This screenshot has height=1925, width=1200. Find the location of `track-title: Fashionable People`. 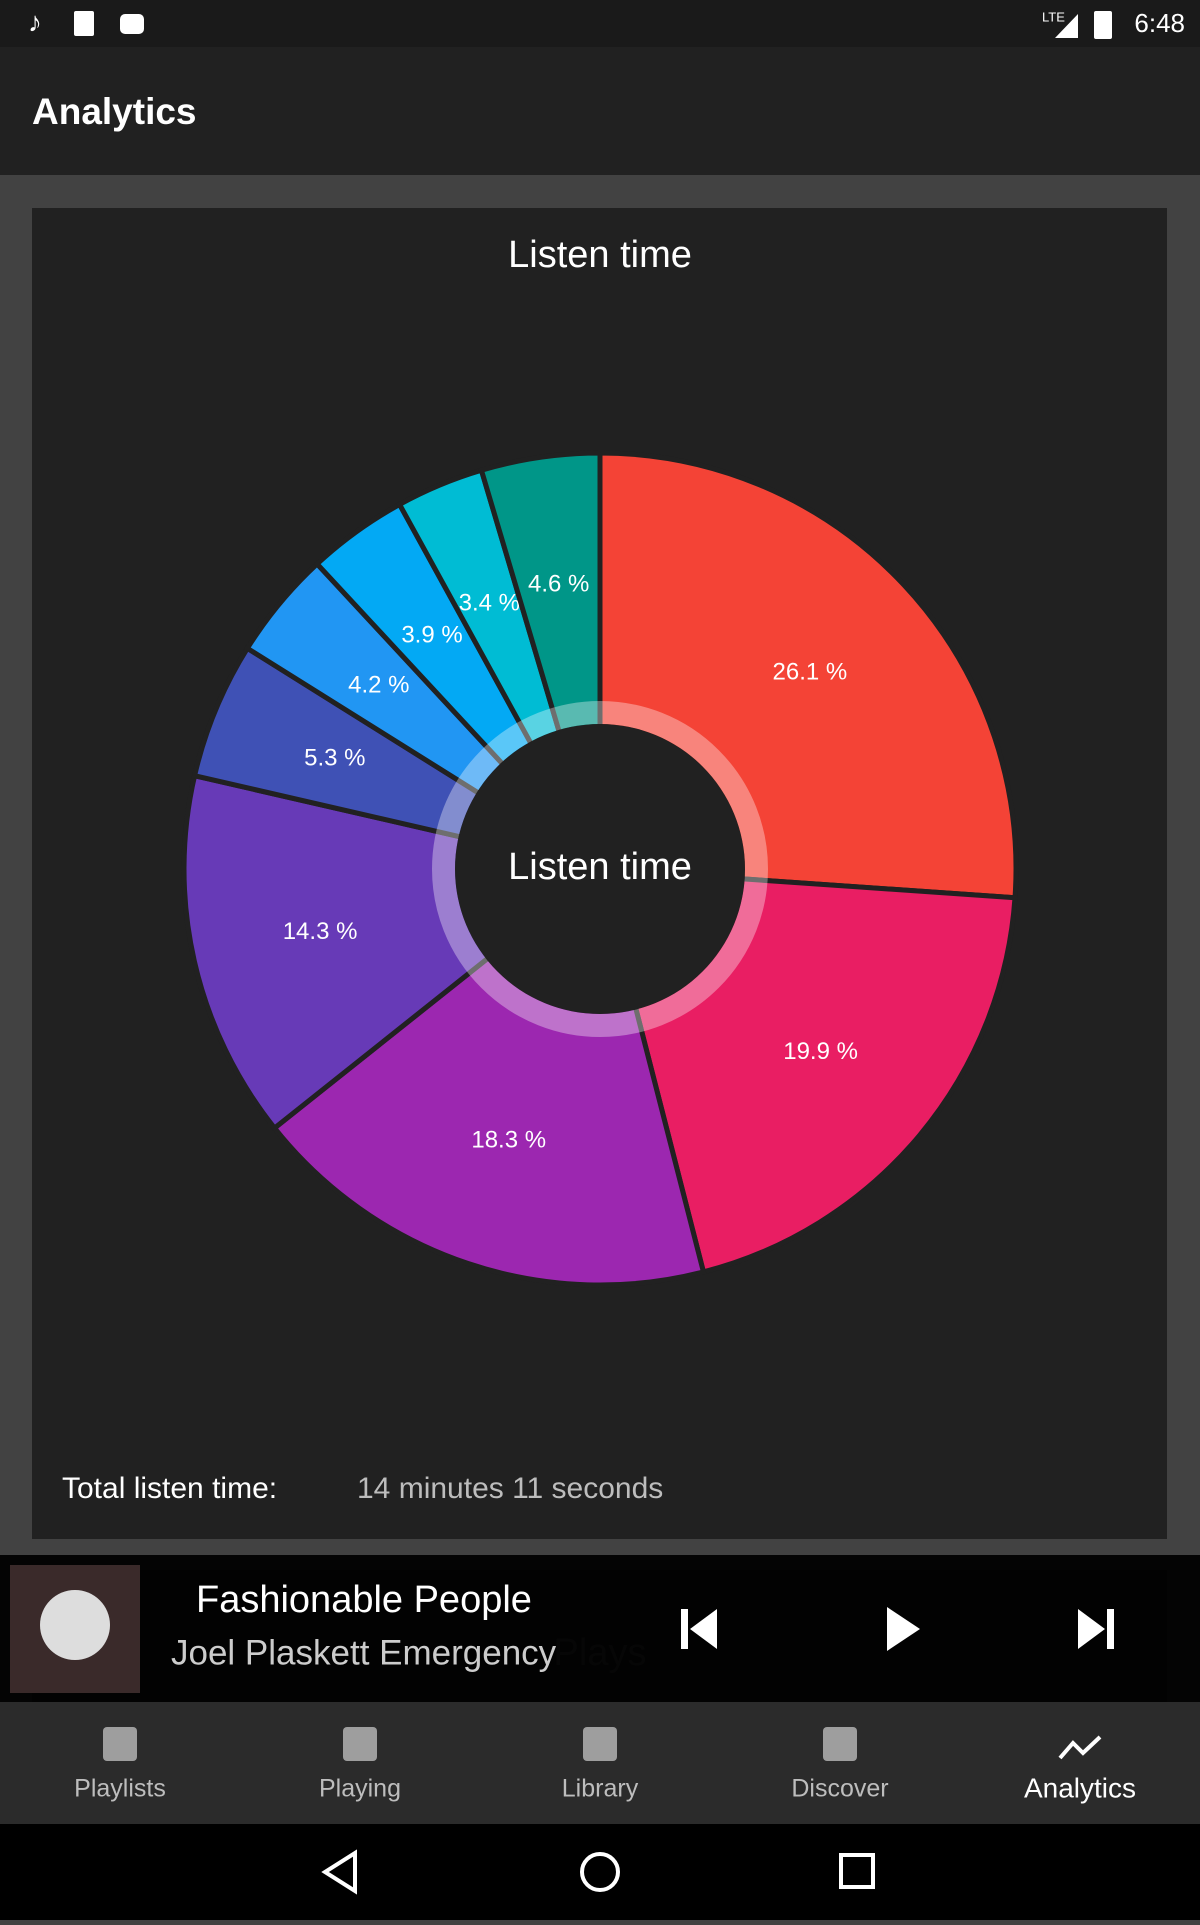

track-title: Fashionable People is located at coordinates (364, 1600).